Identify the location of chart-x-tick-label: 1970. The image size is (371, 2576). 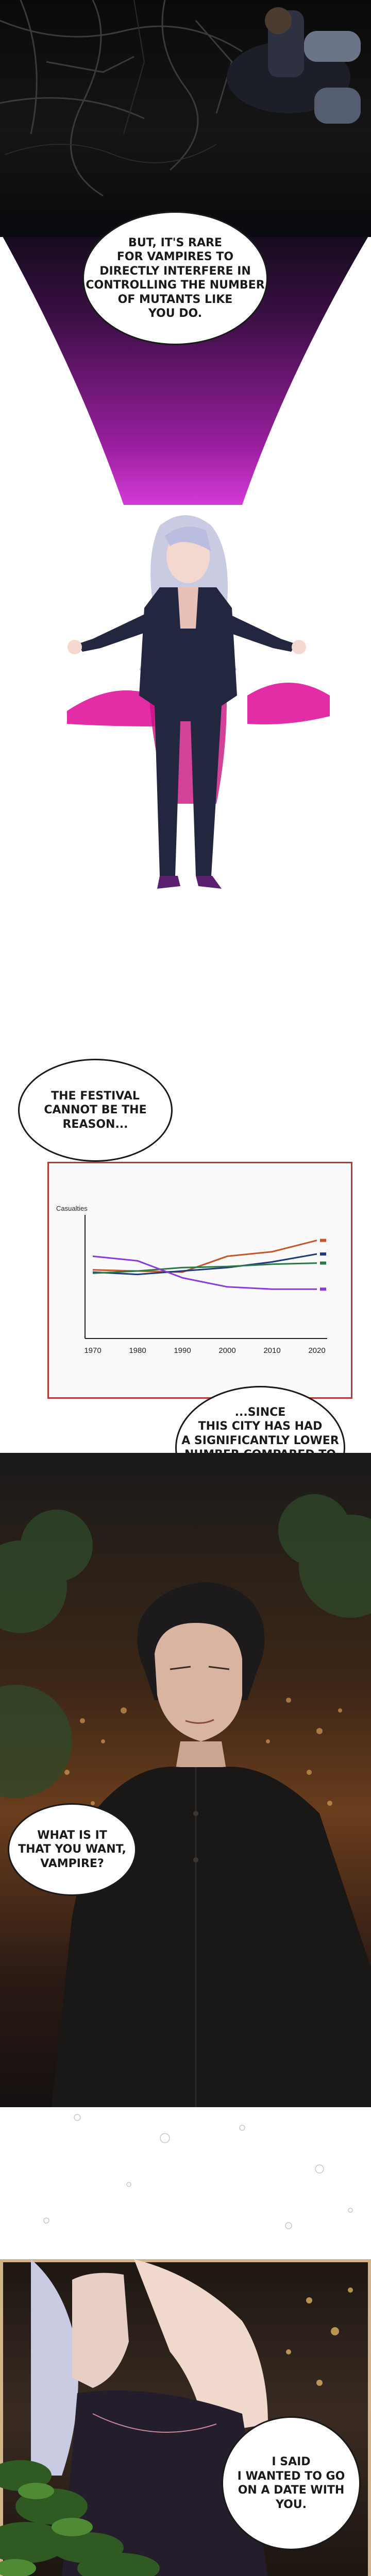
(92, 1350).